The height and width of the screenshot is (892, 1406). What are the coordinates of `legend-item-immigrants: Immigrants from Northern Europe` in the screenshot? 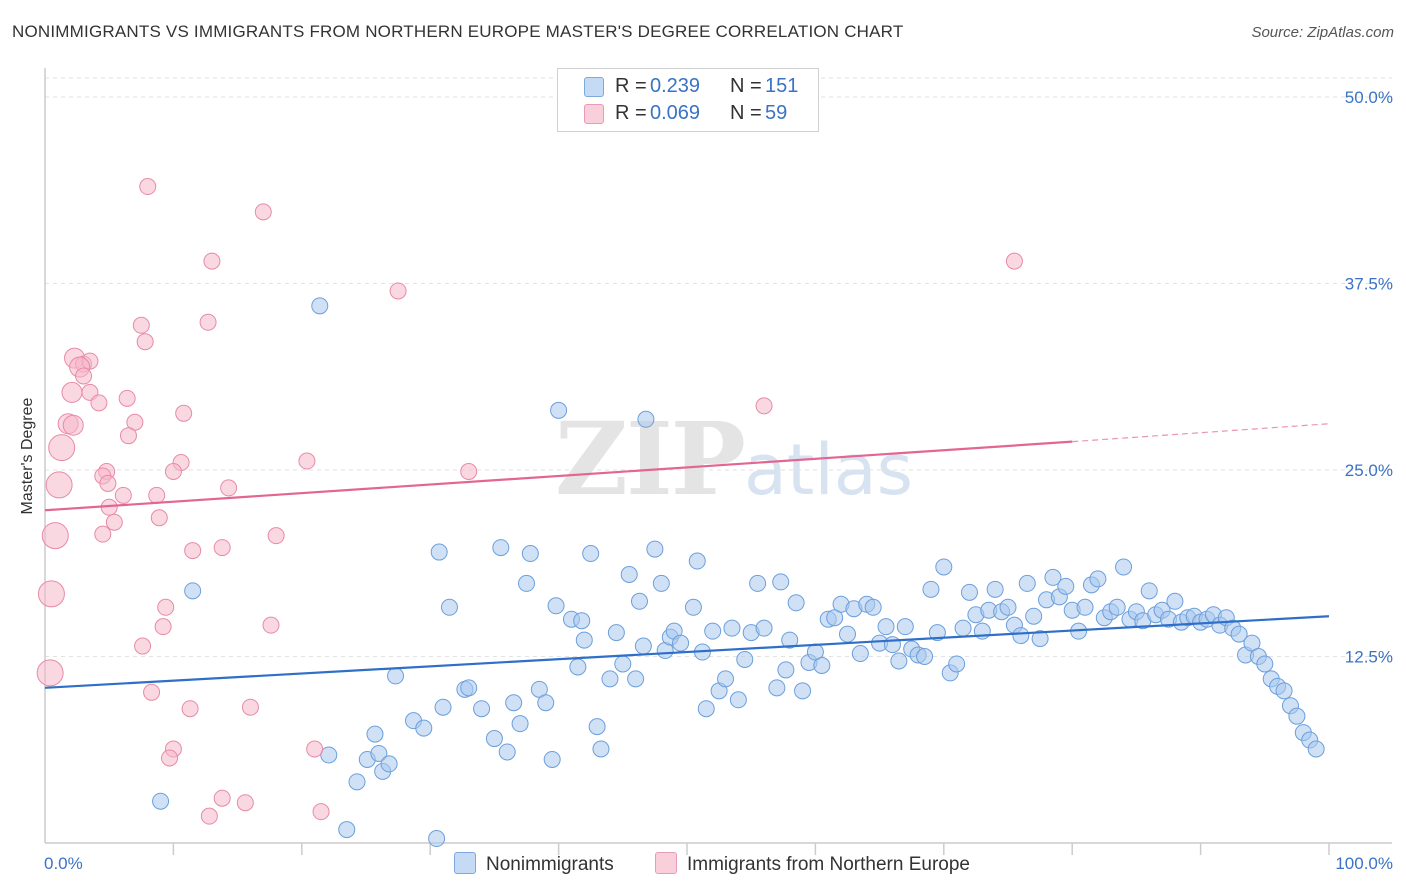 It's located at (812, 864).